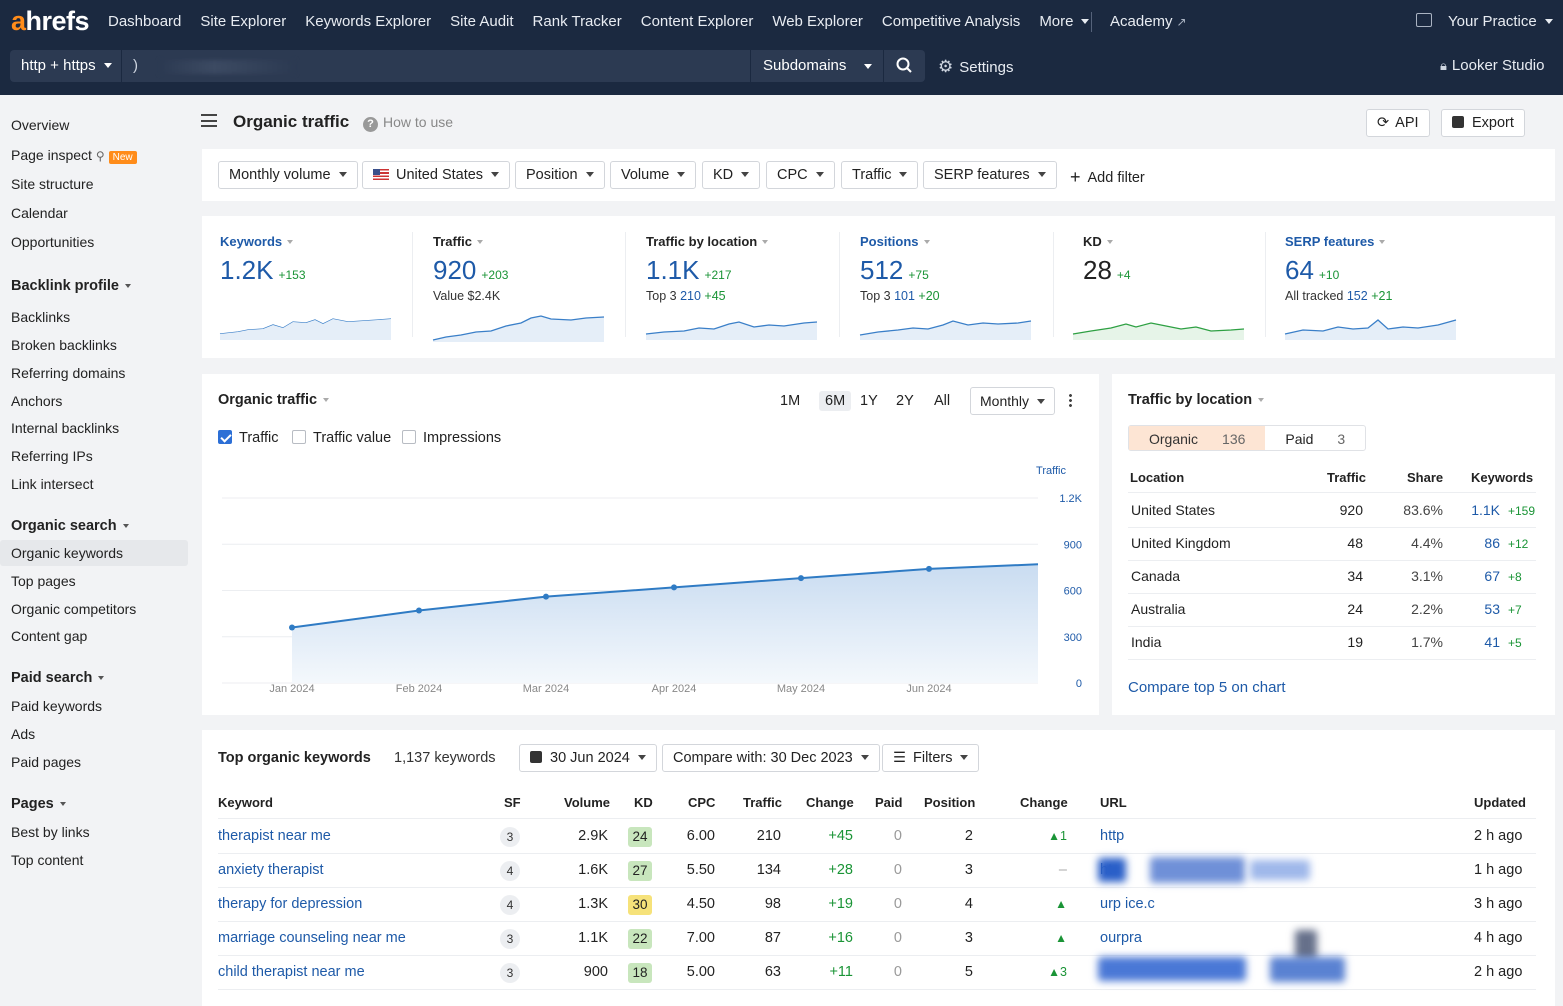 This screenshot has width=1563, height=1006. What do you see at coordinates (895, 241) in the screenshot?
I see `metric-positions-label: Positions` at bounding box center [895, 241].